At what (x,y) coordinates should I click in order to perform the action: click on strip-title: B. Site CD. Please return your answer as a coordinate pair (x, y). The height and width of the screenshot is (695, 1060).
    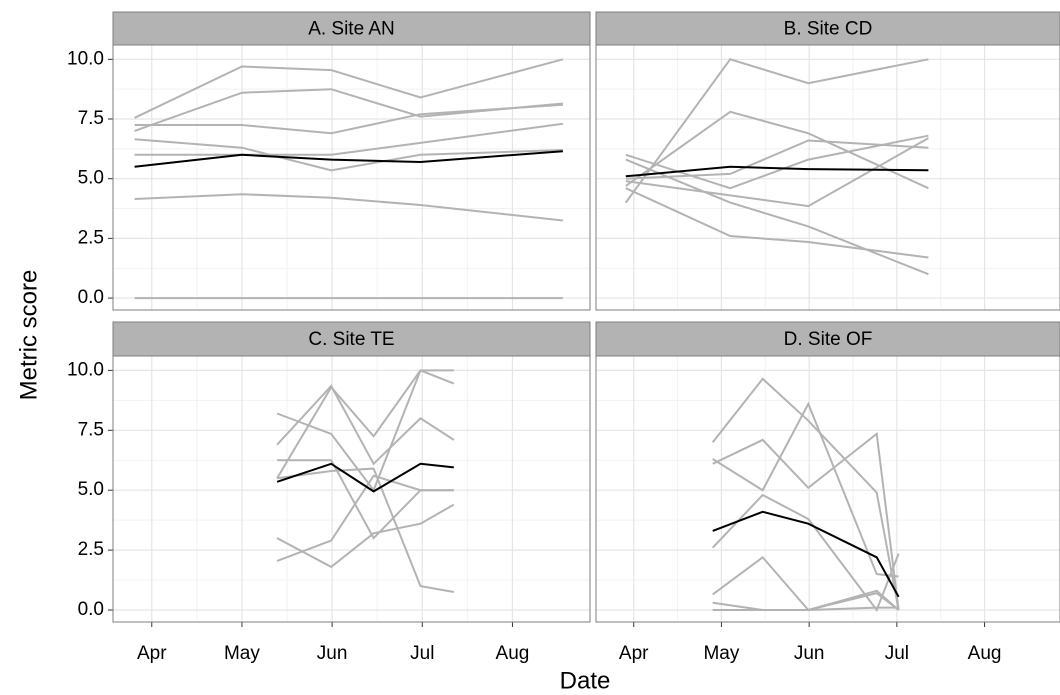
    Looking at the image, I should click on (828, 29).